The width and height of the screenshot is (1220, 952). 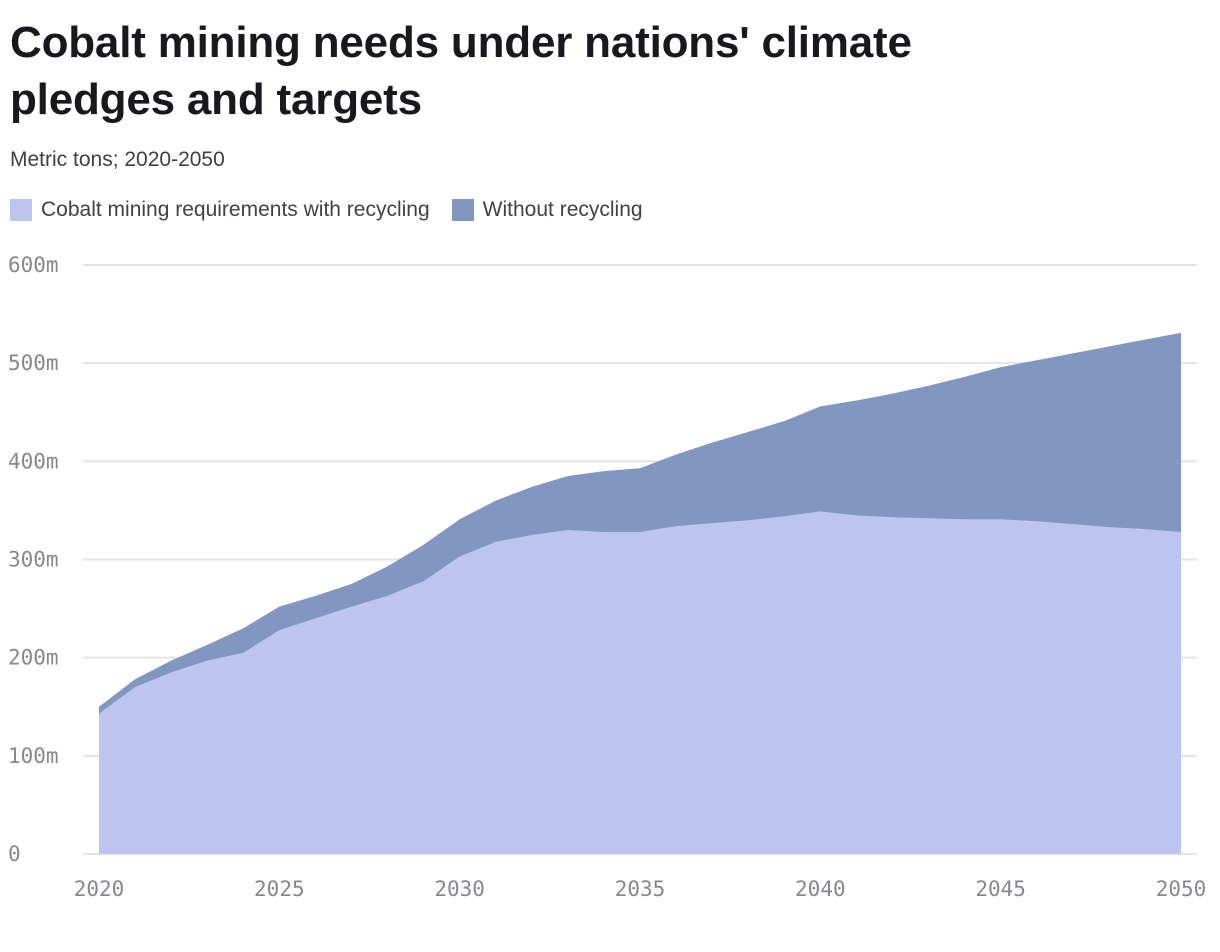 I want to click on legend-item-without-recycling: Without recycling, so click(x=547, y=210).